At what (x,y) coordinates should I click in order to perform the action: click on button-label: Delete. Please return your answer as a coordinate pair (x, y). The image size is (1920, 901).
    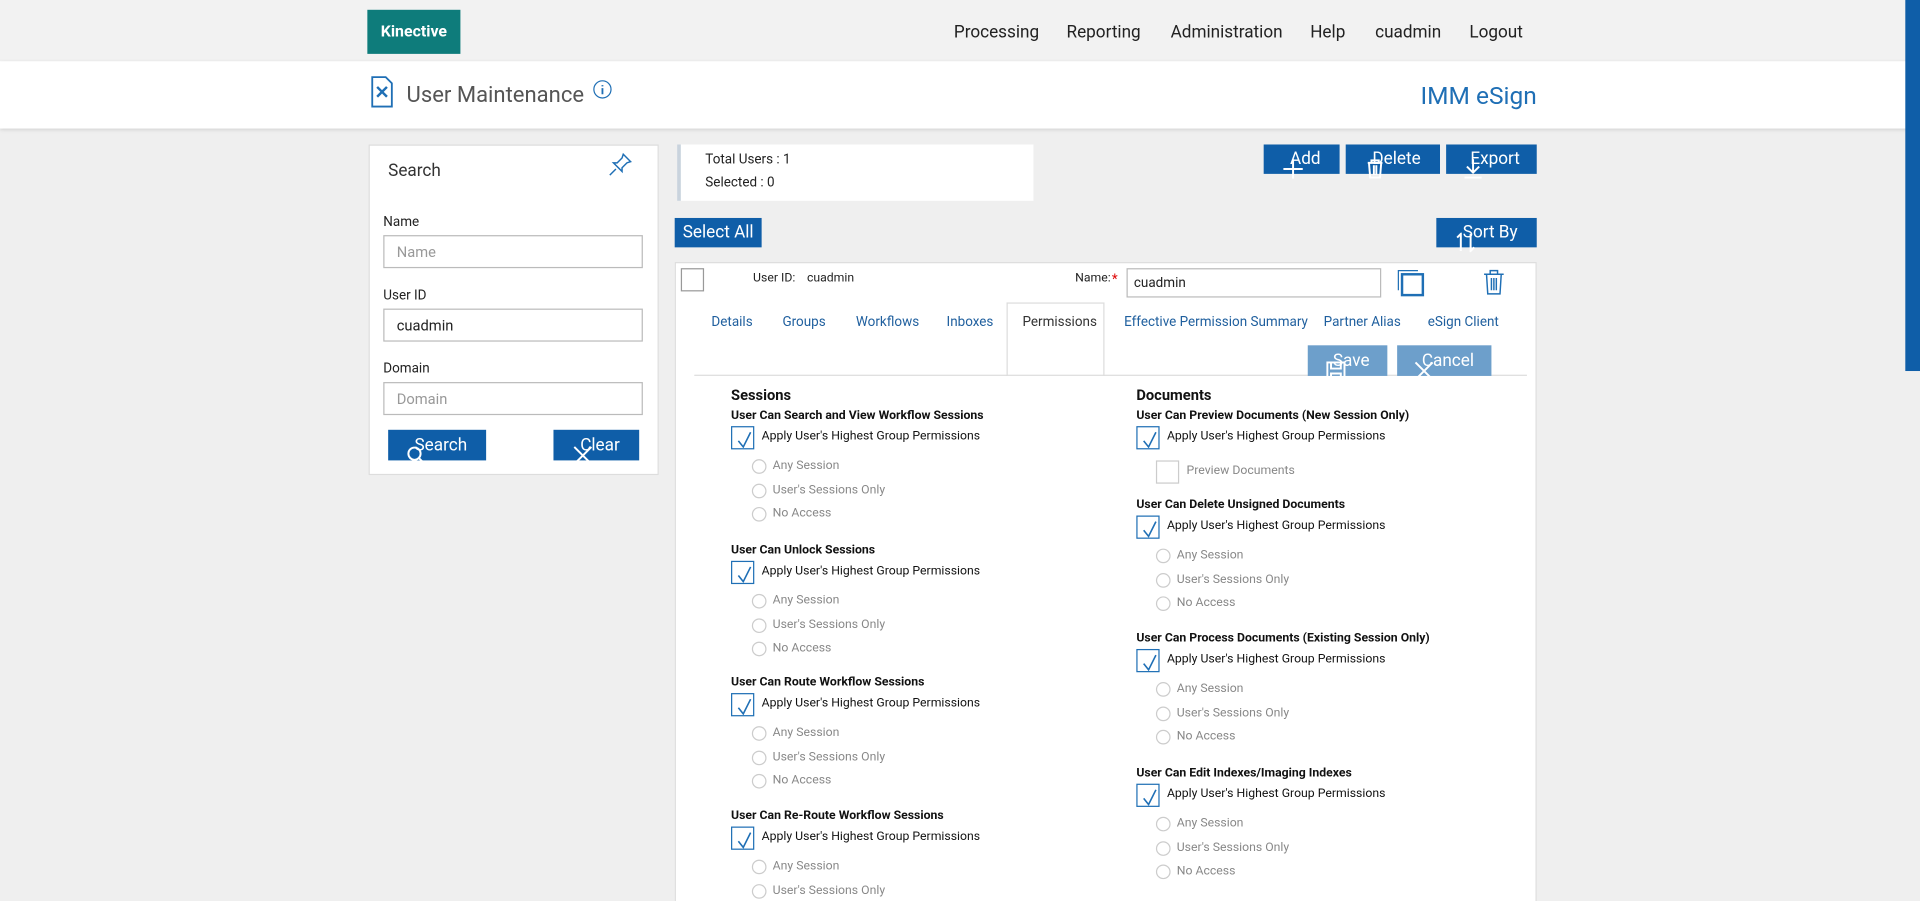
    Looking at the image, I should click on (1396, 159).